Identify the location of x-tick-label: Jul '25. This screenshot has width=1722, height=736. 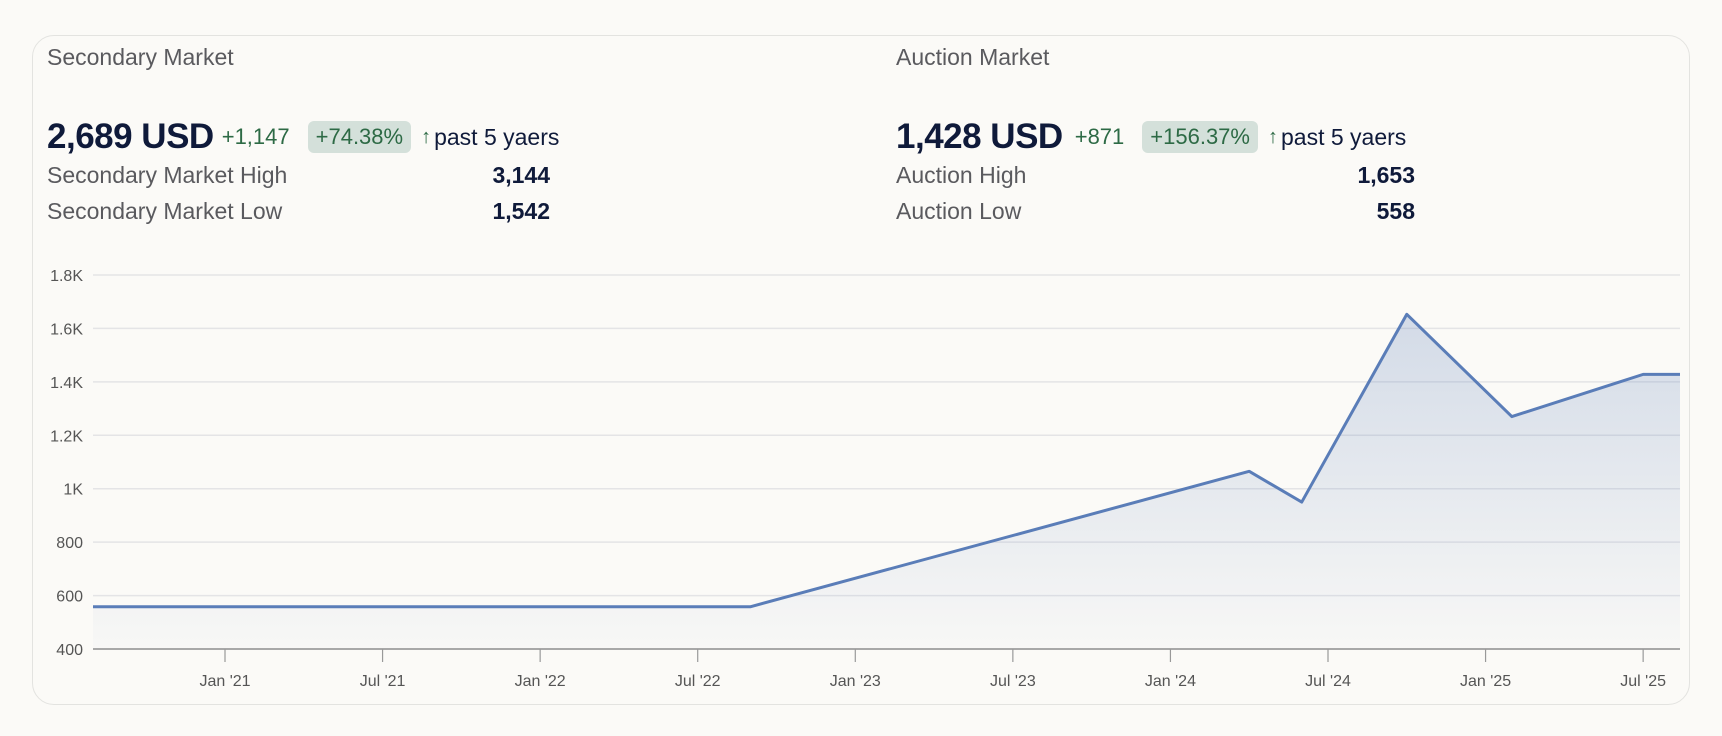
(1643, 681).